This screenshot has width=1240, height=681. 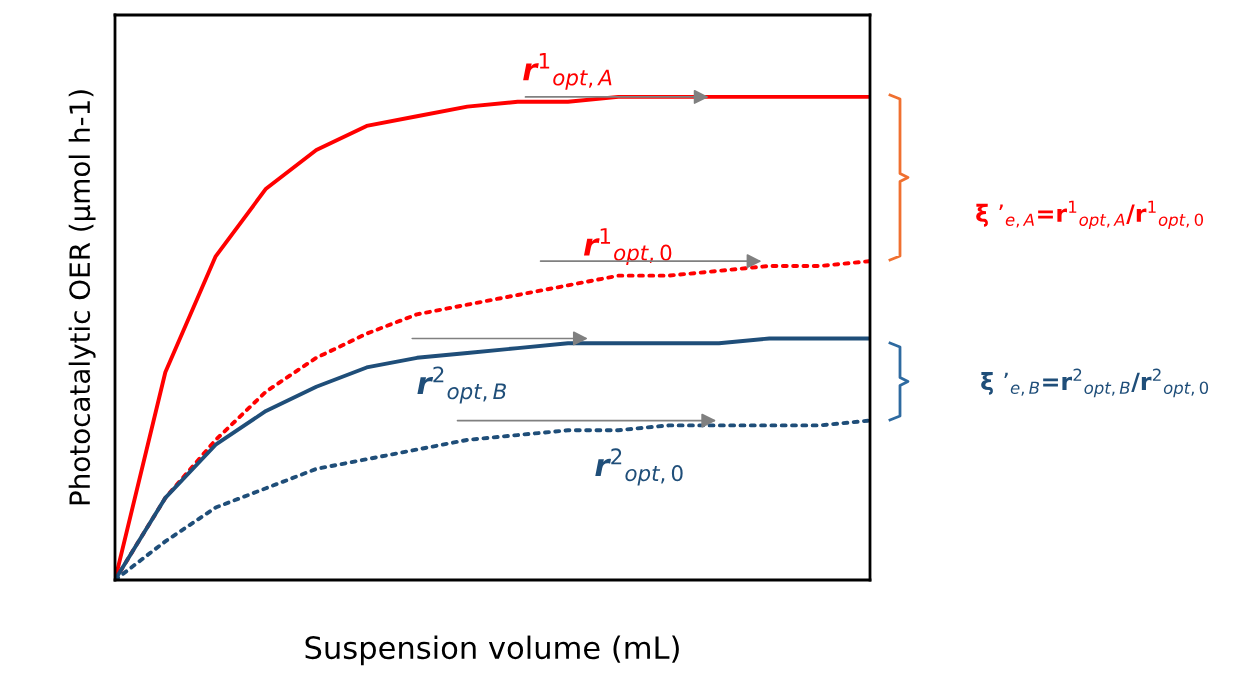 What do you see at coordinates (627, 246) in the screenshot?
I see `series-label: r$^{1}$$_{opt,0}$` at bounding box center [627, 246].